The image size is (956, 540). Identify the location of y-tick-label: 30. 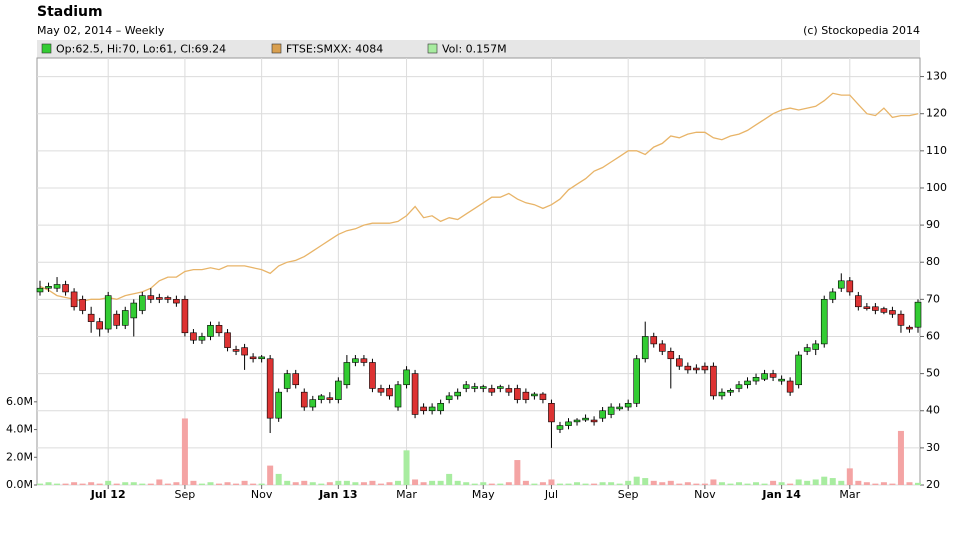
(933, 447).